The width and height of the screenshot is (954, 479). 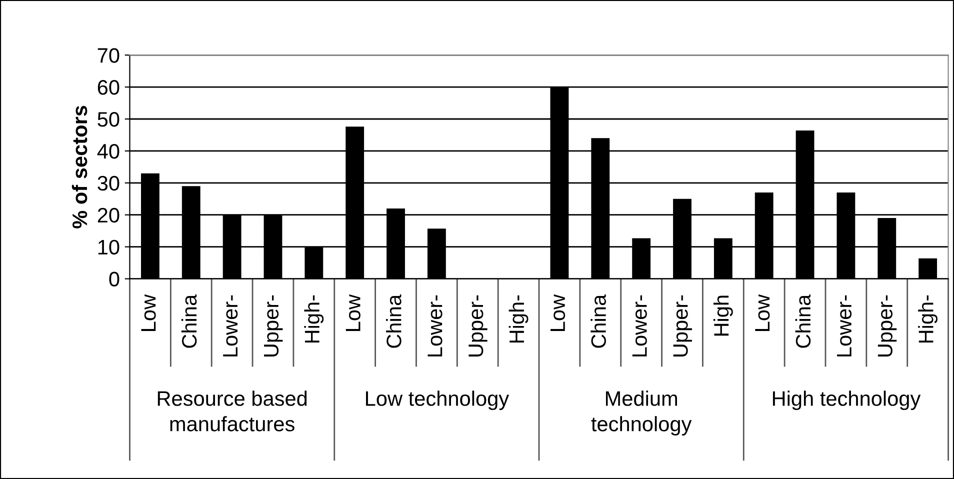 I want to click on y-axis-title: % of sectors, so click(x=80, y=167).